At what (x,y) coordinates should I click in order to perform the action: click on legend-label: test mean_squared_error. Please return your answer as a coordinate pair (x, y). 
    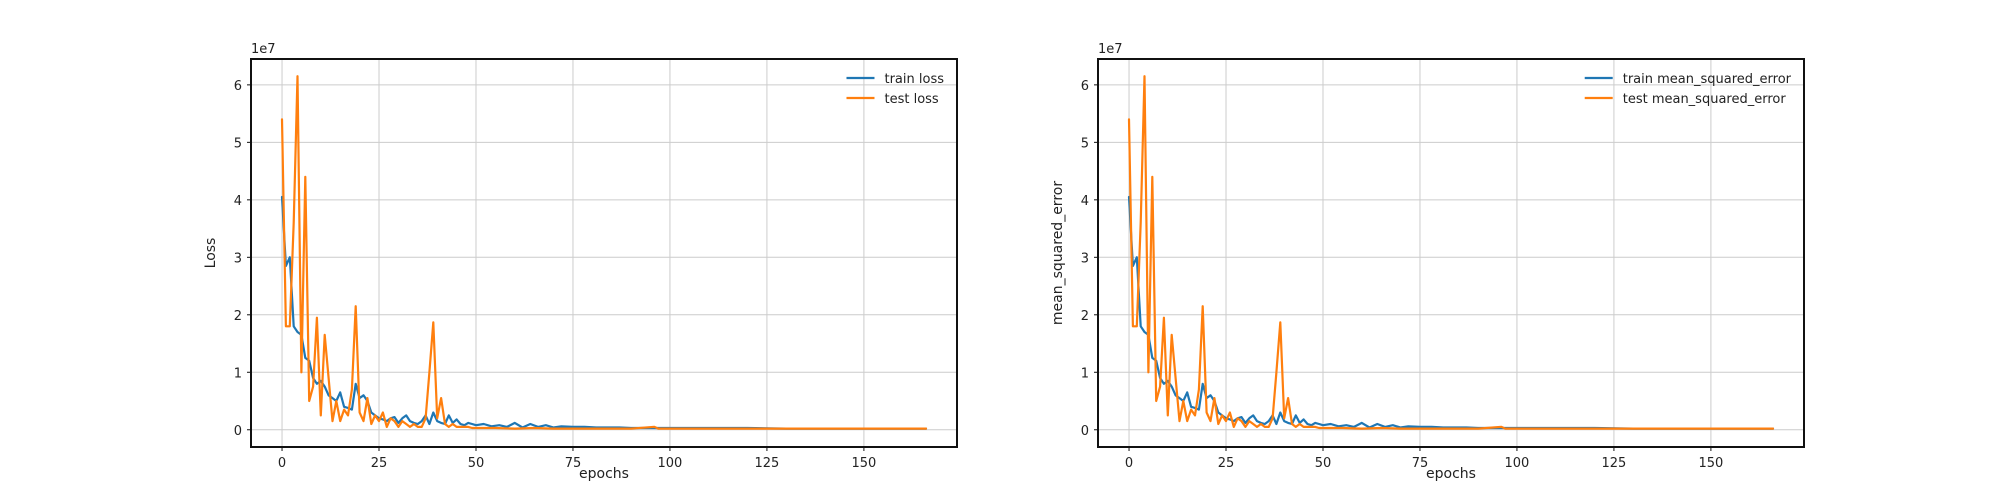
    Looking at the image, I should click on (1705, 99).